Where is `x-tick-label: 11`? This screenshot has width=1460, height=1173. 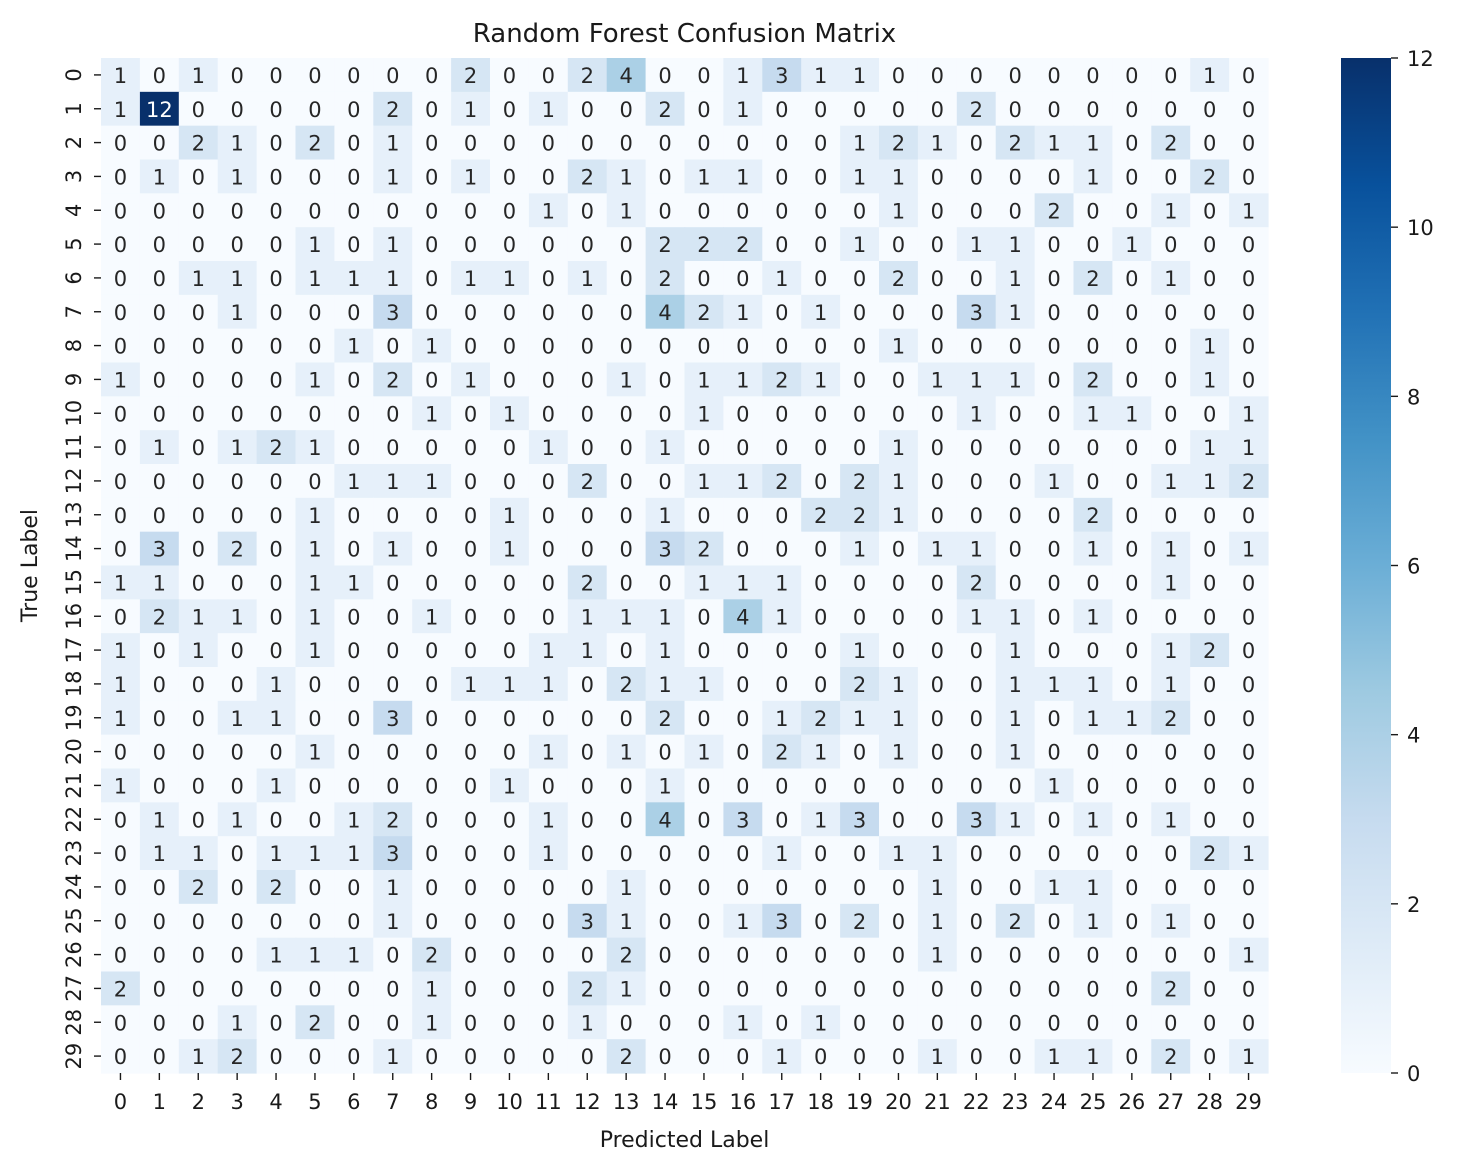 x-tick-label: 11 is located at coordinates (548, 1102).